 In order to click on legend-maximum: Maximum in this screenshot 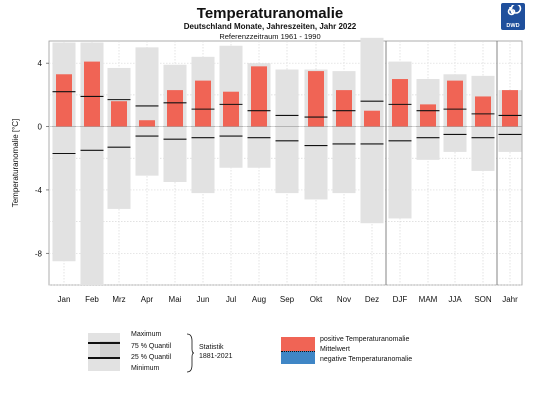, I will do `click(146, 334)`.